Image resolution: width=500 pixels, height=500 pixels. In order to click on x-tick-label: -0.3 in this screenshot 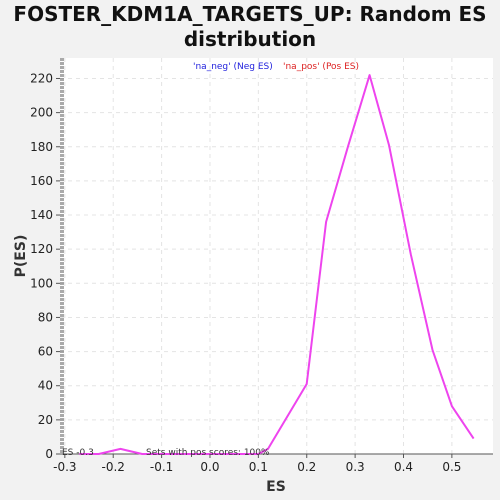, I will do `click(64, 467)`.